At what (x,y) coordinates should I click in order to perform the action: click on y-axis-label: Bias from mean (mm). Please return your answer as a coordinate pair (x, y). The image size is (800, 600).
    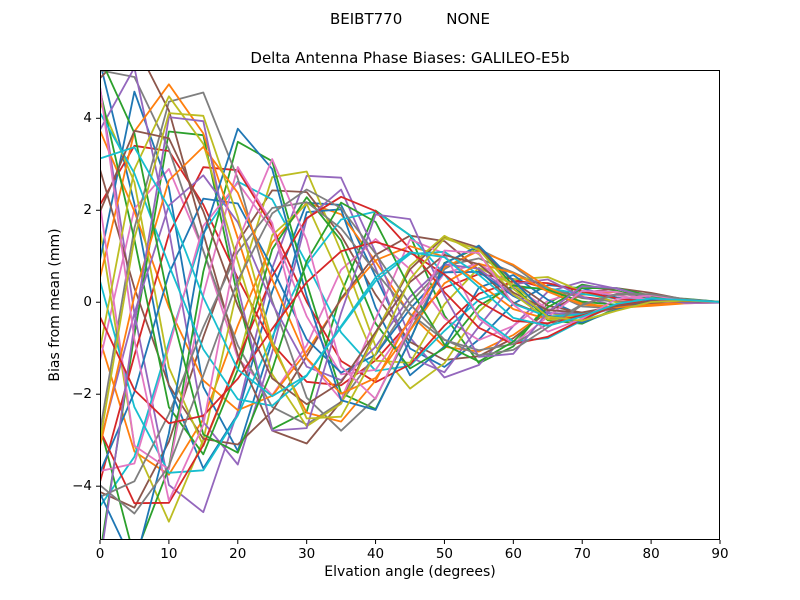
    Looking at the image, I should click on (55, 305).